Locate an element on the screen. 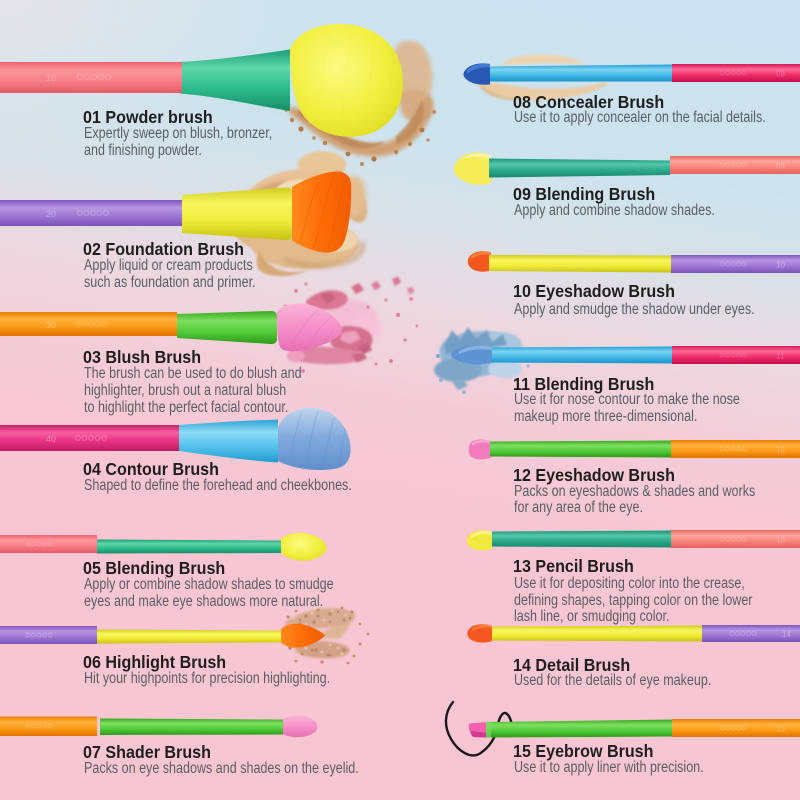 This screenshot has width=800, height=800. svg-text: 08 is located at coordinates (780, 74).